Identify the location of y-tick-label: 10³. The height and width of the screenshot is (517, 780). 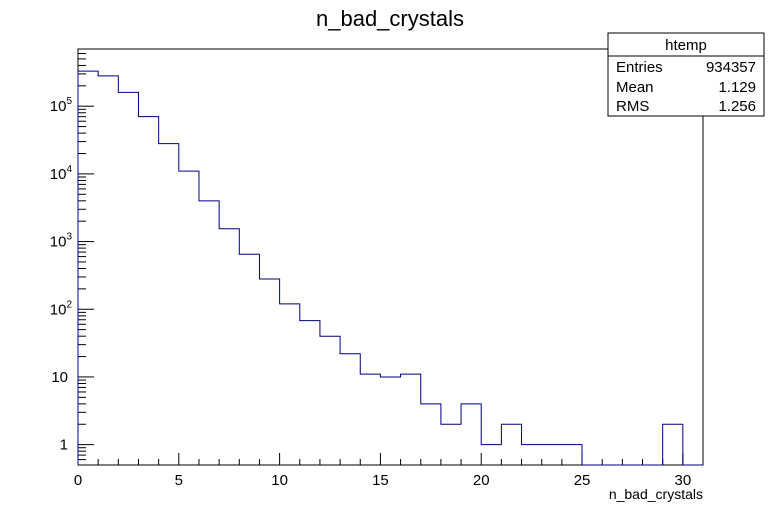
(61, 241).